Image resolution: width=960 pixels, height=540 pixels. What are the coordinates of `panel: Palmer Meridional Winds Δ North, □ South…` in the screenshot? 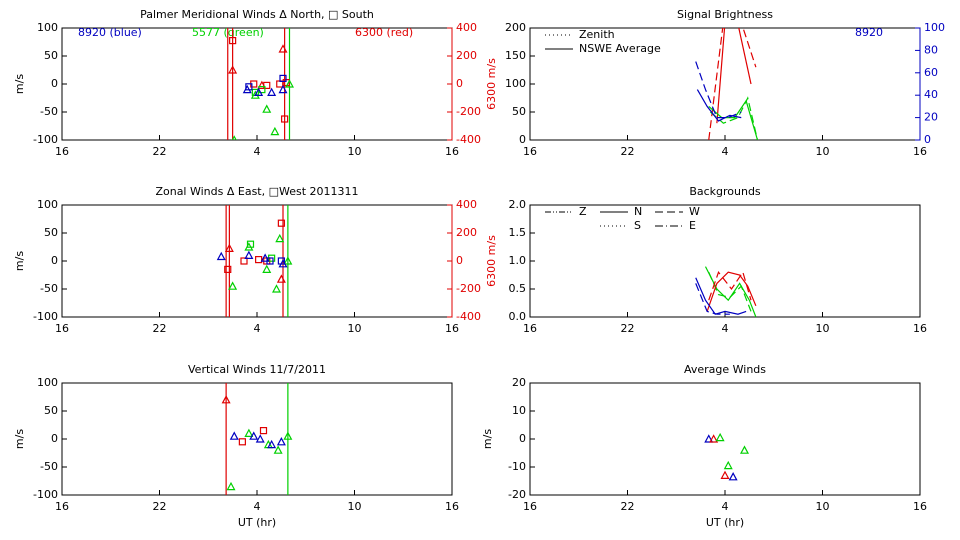 It's located at (255, 83).